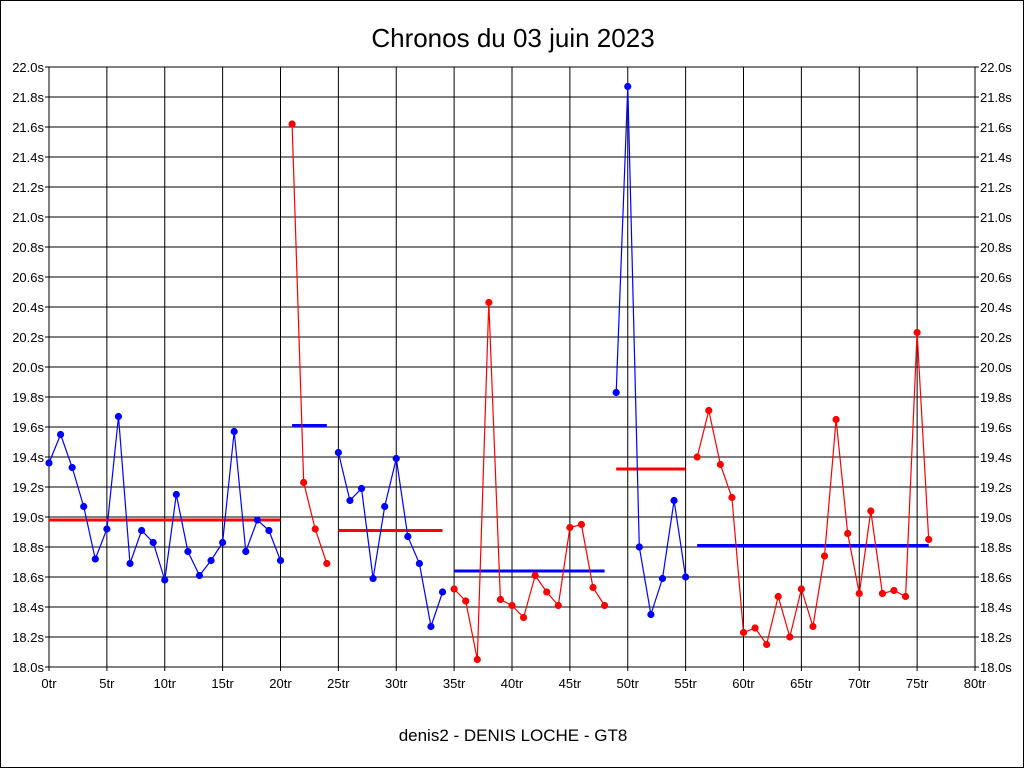  Describe the element at coordinates (454, 683) in the screenshot. I see `x-tick-label: 35tr` at that location.